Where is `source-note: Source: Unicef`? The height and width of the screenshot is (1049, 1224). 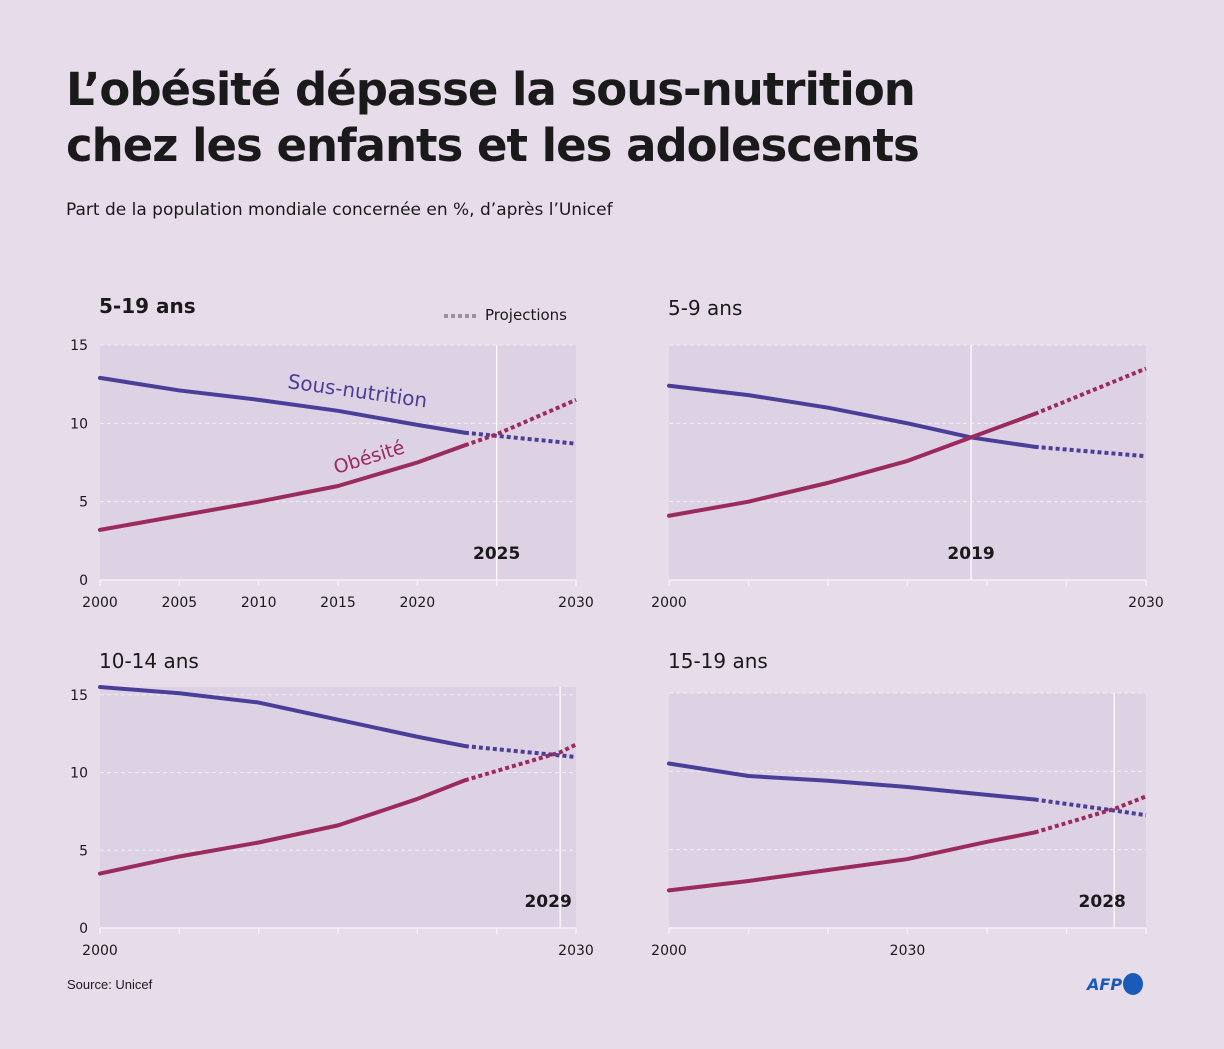
source-note: Source: Unicef is located at coordinates (110, 984).